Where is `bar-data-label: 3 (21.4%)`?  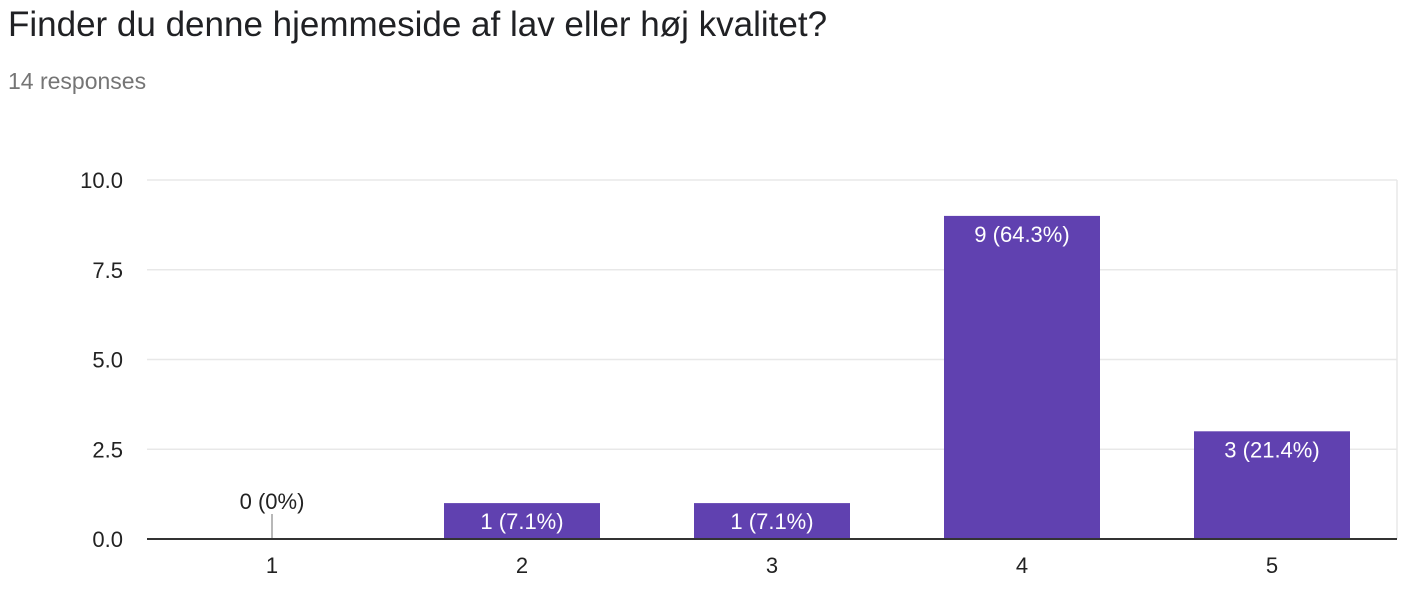 bar-data-label: 3 (21.4%) is located at coordinates (1271, 449).